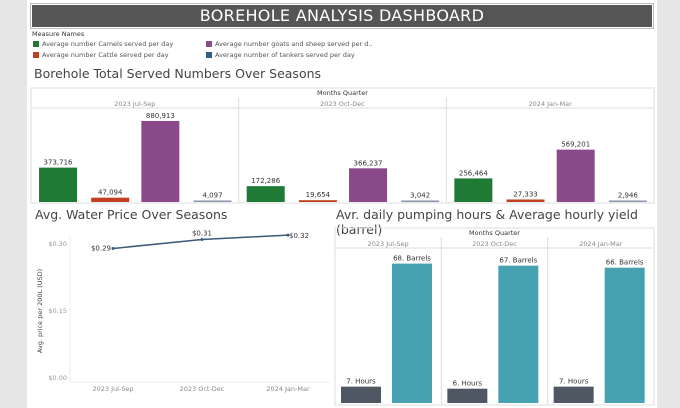 The width and height of the screenshot is (680, 408). I want to click on bar-data-label: 68. Barrels, so click(412, 259).